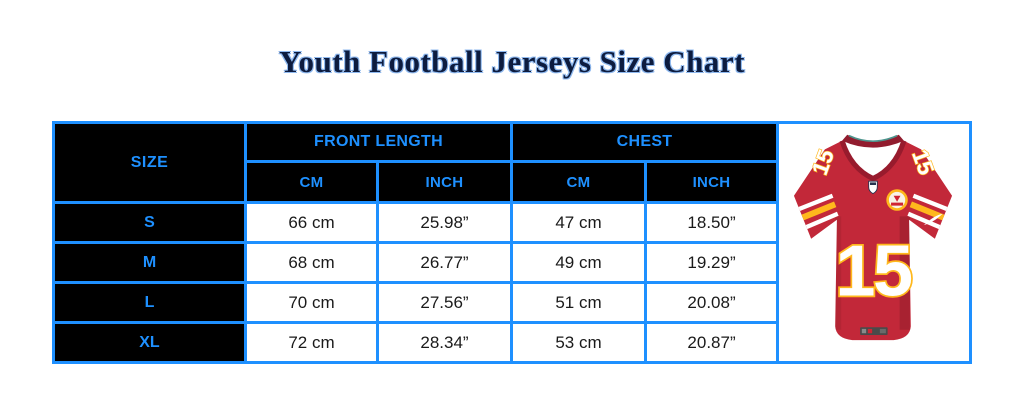  What do you see at coordinates (149, 162) in the screenshot?
I see `size-column-header: SIZE` at bounding box center [149, 162].